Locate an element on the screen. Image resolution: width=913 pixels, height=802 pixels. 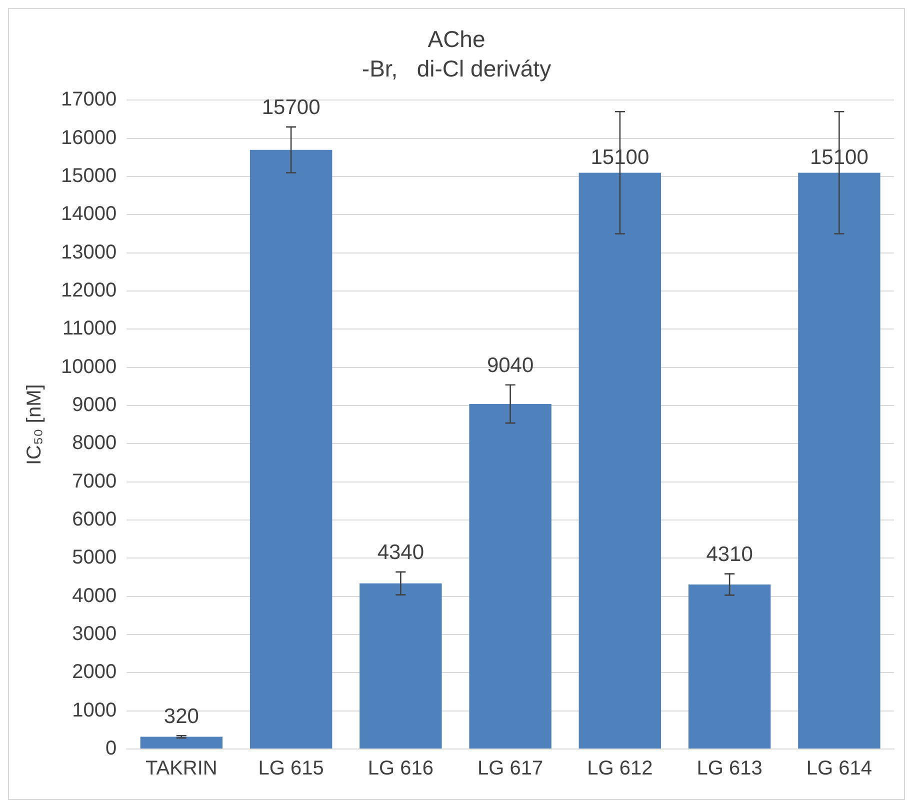
y-tick-label: 9000 is located at coordinates (94, 405).